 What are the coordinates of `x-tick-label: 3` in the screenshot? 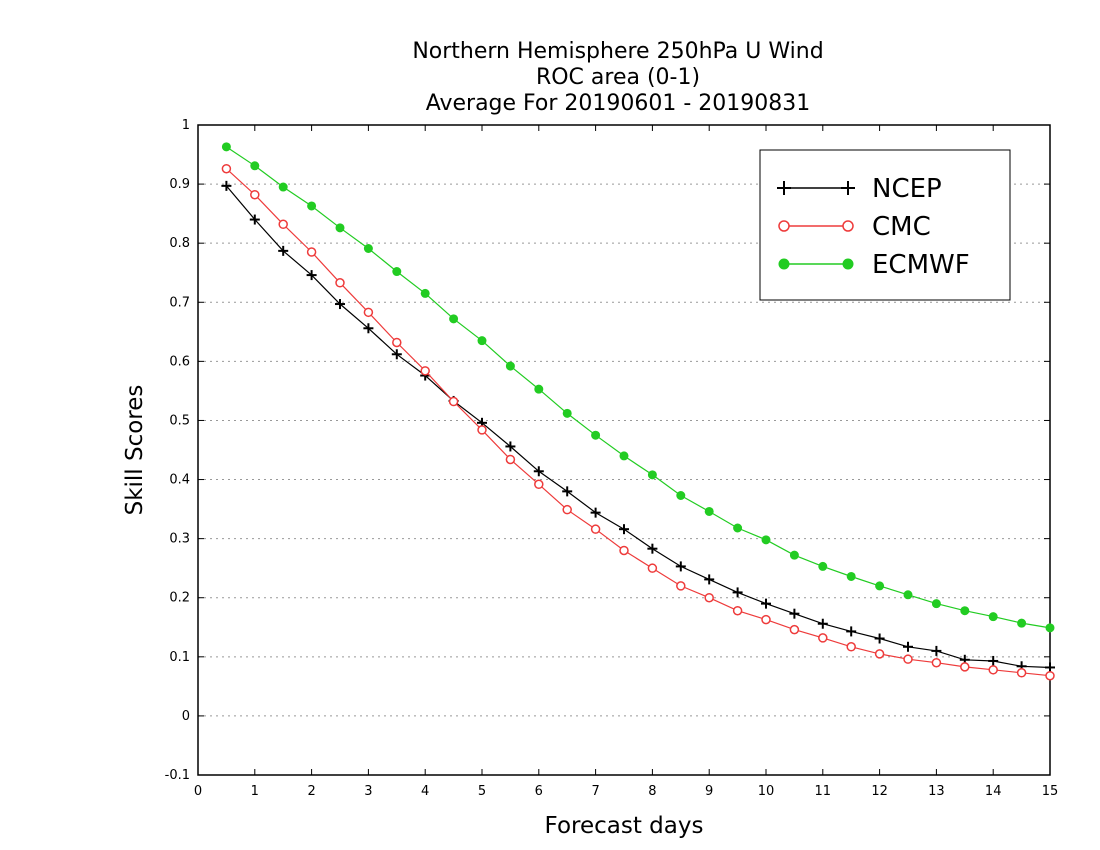 It's located at (368, 791).